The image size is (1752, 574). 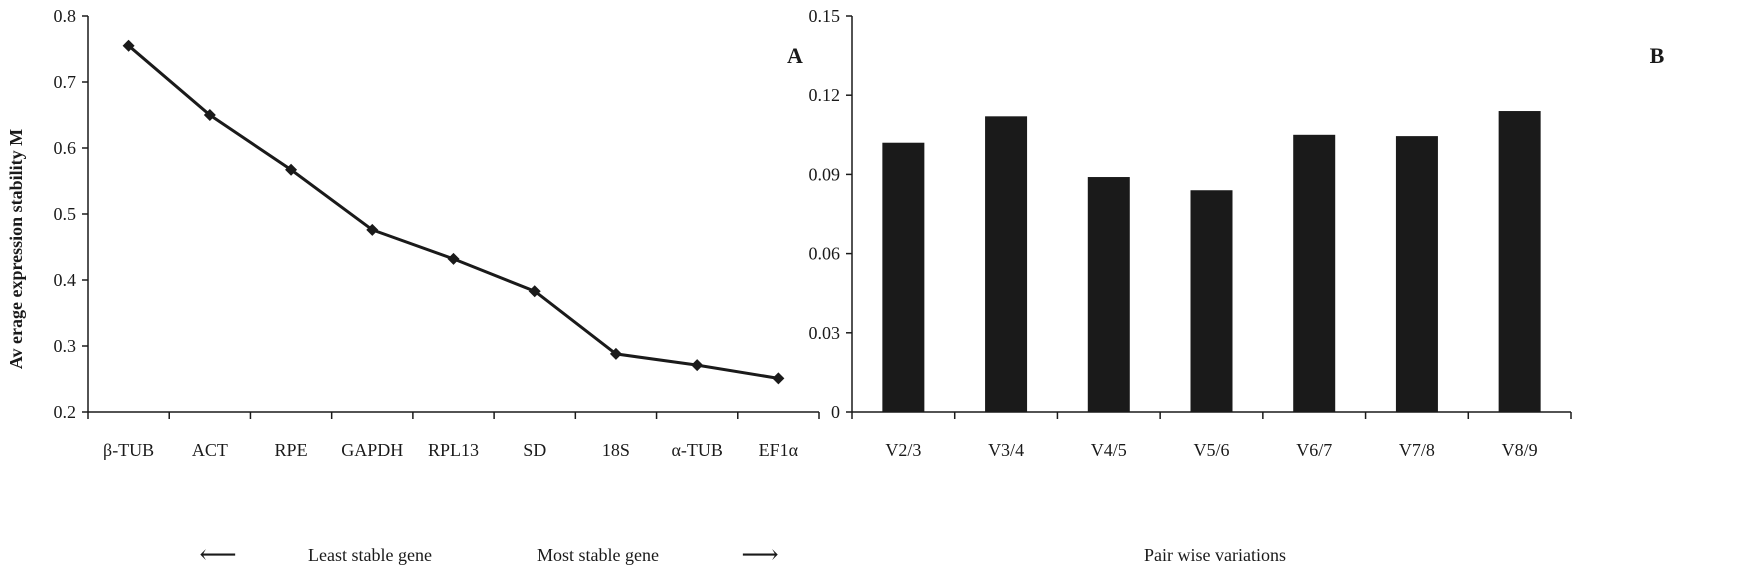 What do you see at coordinates (616, 450) in the screenshot?
I see `panel-a-x-tick-label: 18S` at bounding box center [616, 450].